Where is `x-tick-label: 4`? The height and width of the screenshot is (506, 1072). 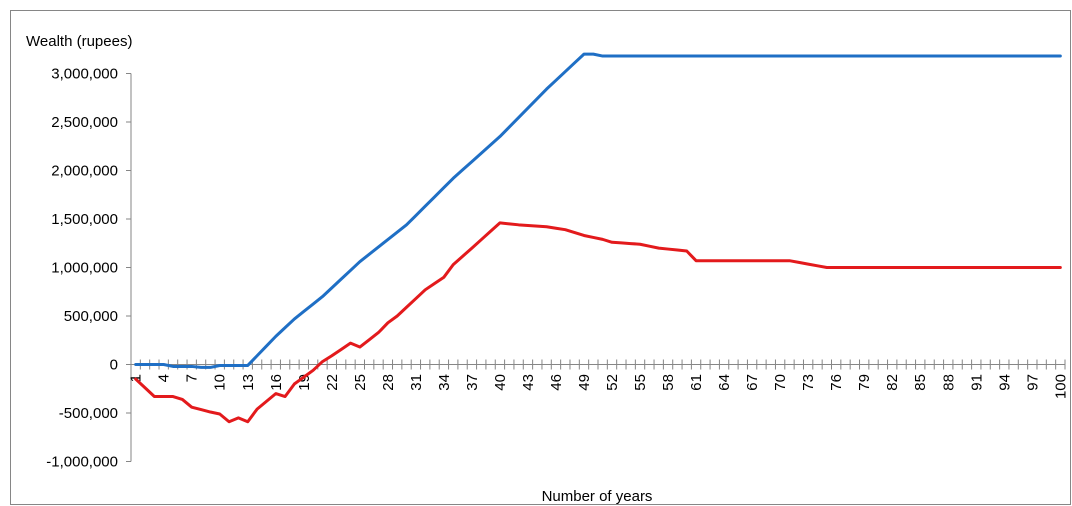
x-tick-label: 4 is located at coordinates (164, 378).